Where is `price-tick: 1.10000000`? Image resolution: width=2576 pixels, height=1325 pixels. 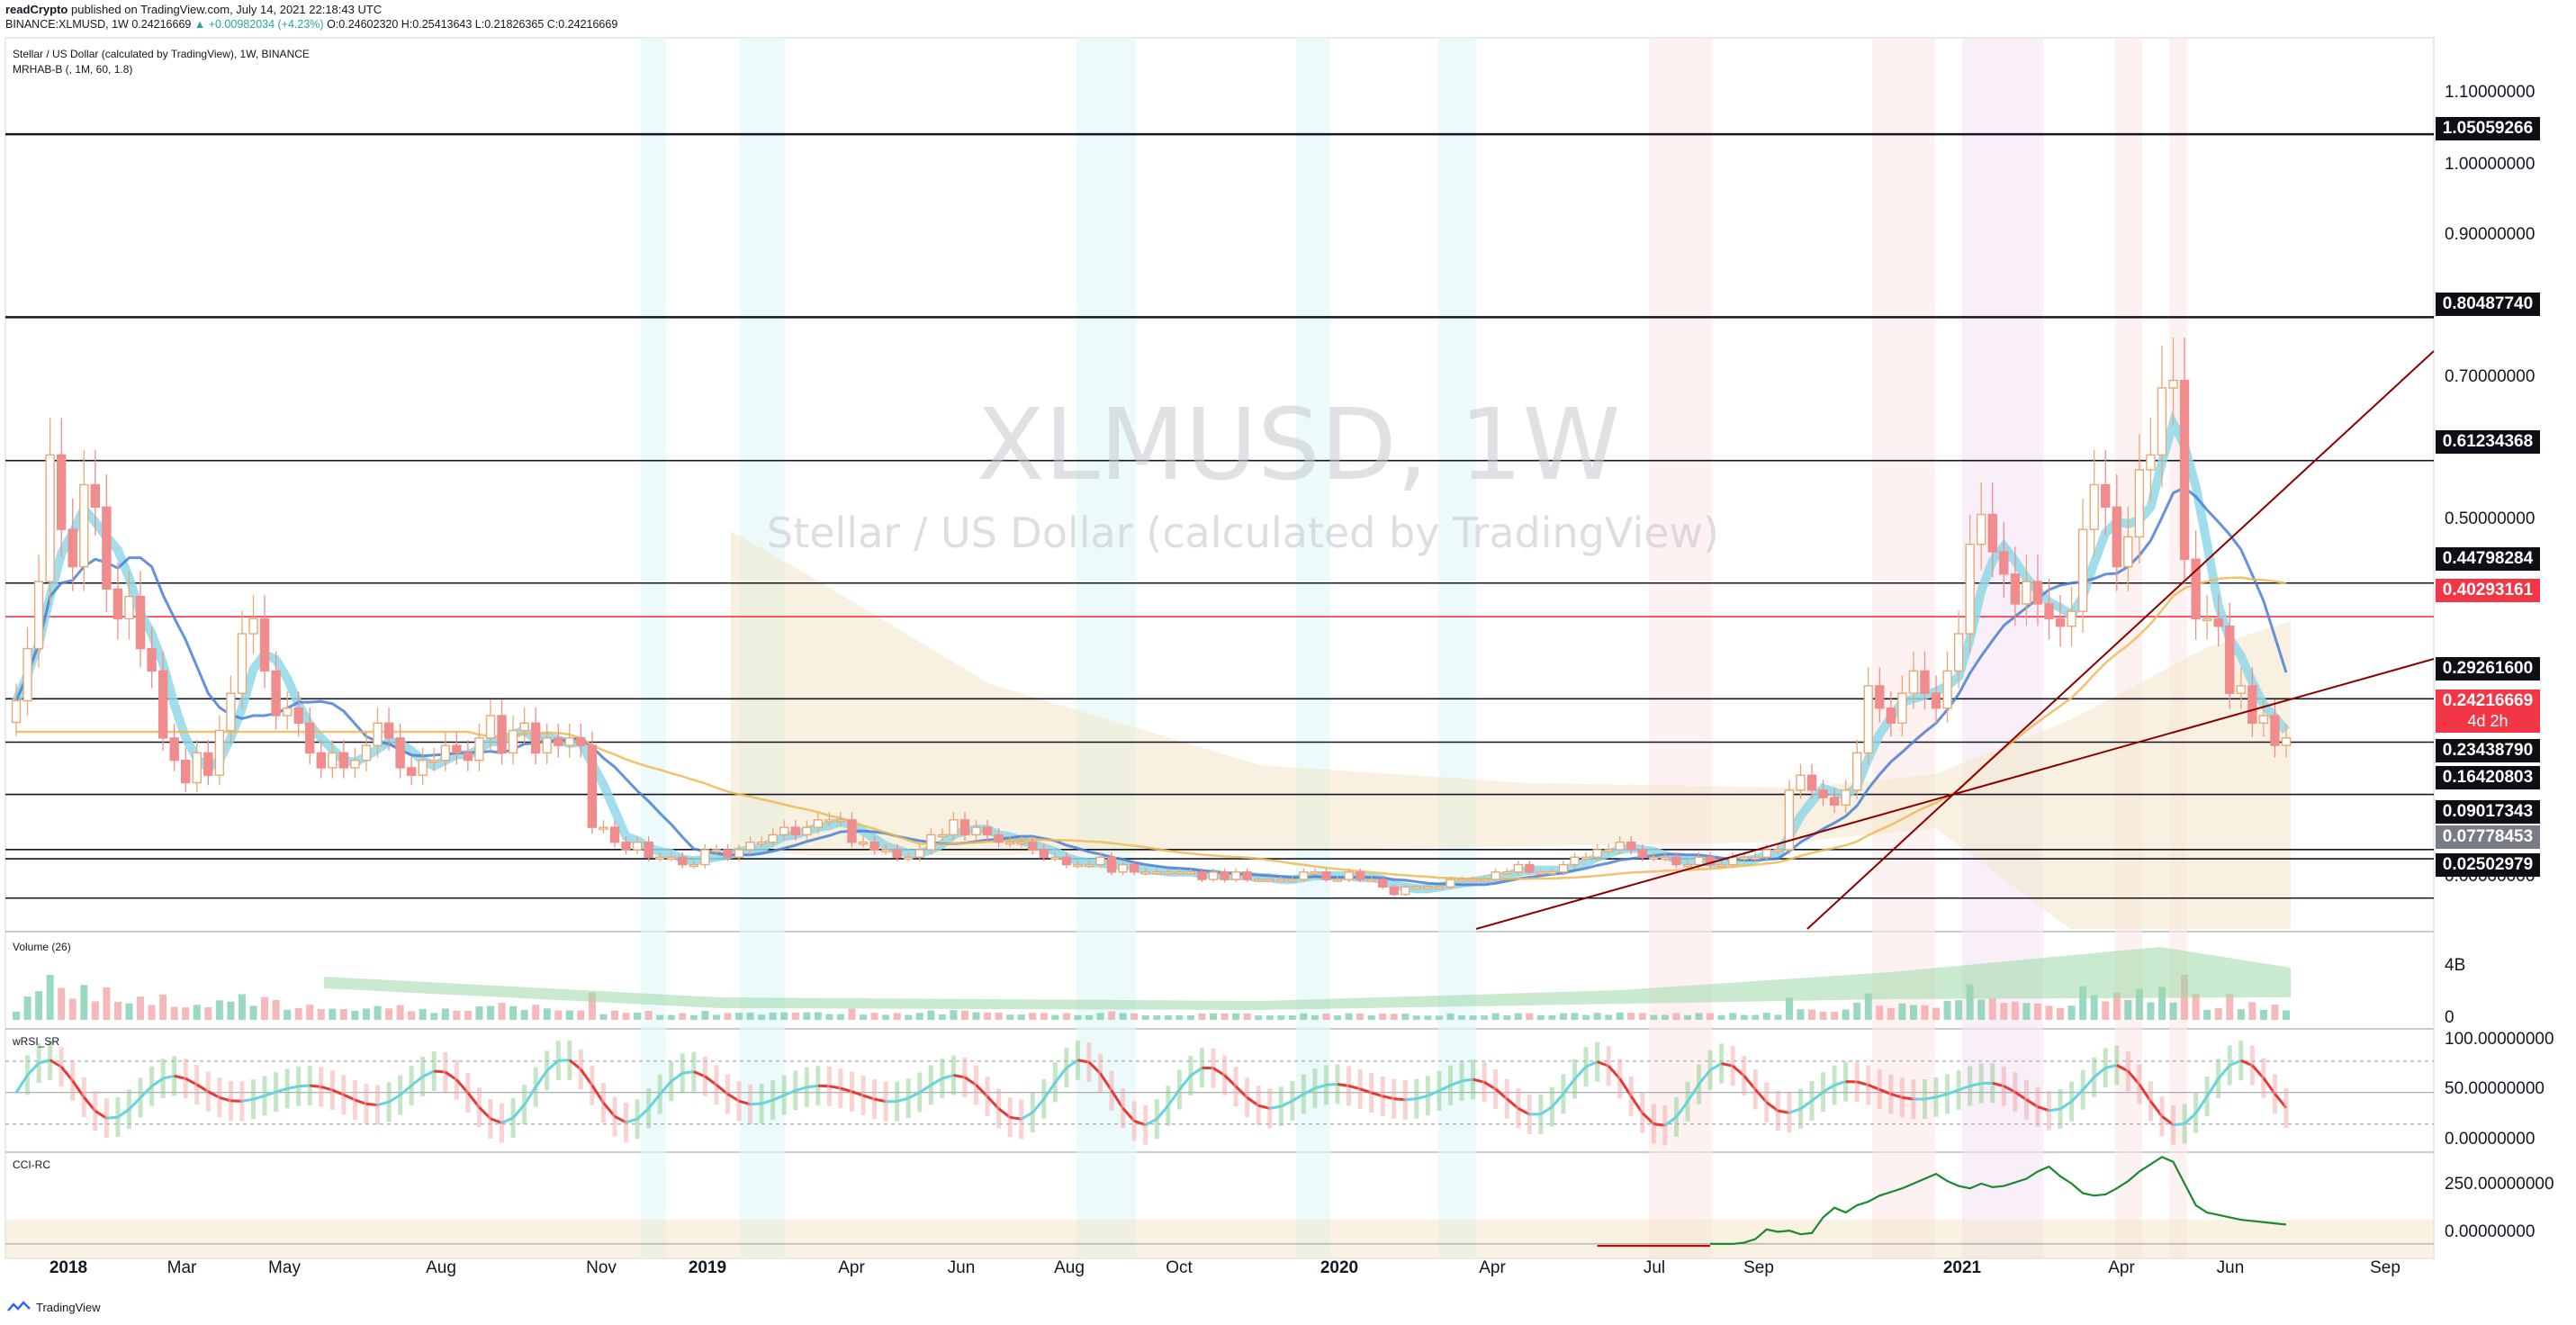 price-tick: 1.10000000 is located at coordinates (2490, 92).